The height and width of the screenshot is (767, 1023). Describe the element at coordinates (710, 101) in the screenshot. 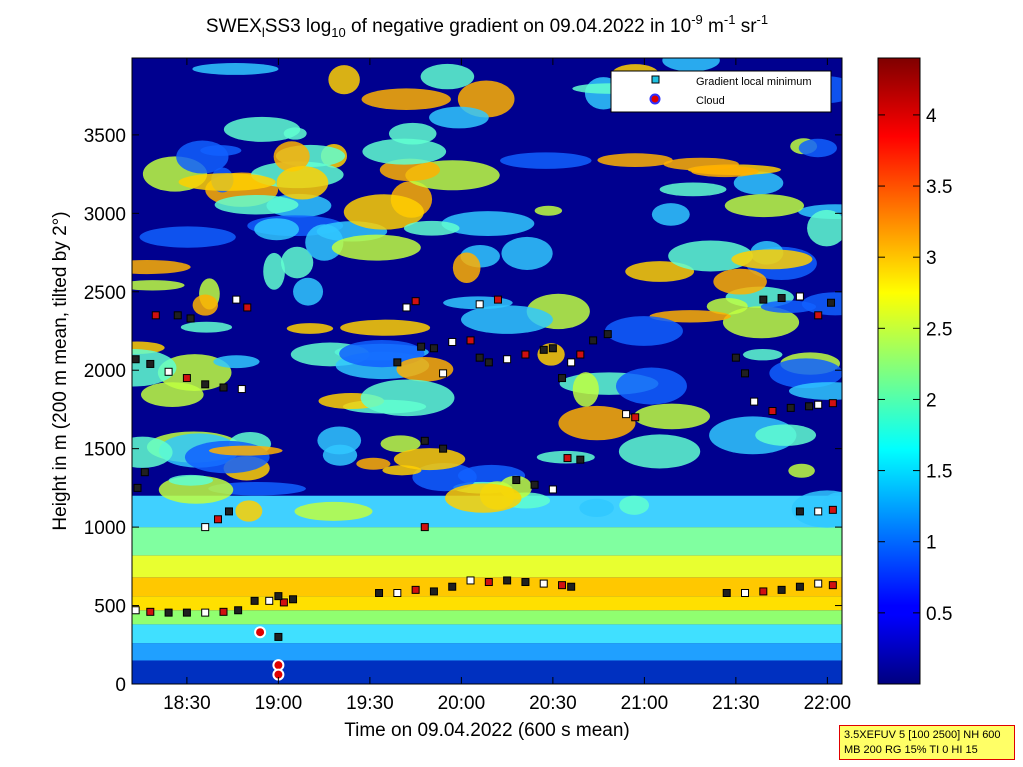

I see `legend-cloud-label: Cloud` at that location.